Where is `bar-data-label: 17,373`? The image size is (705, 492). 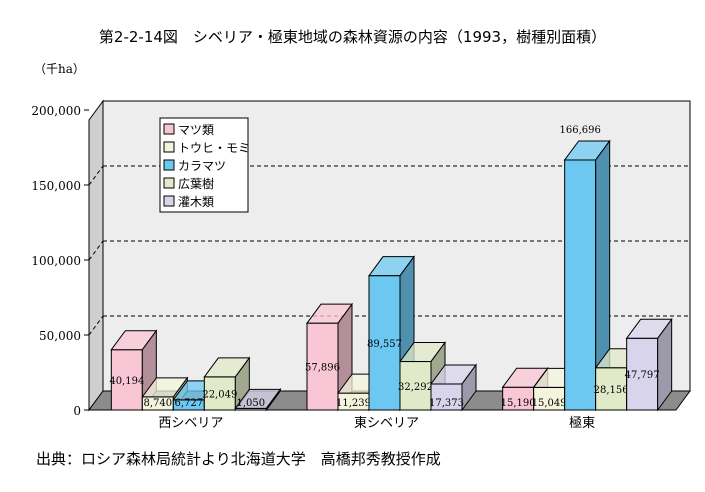
bar-data-label: 17,373 is located at coordinates (446, 403).